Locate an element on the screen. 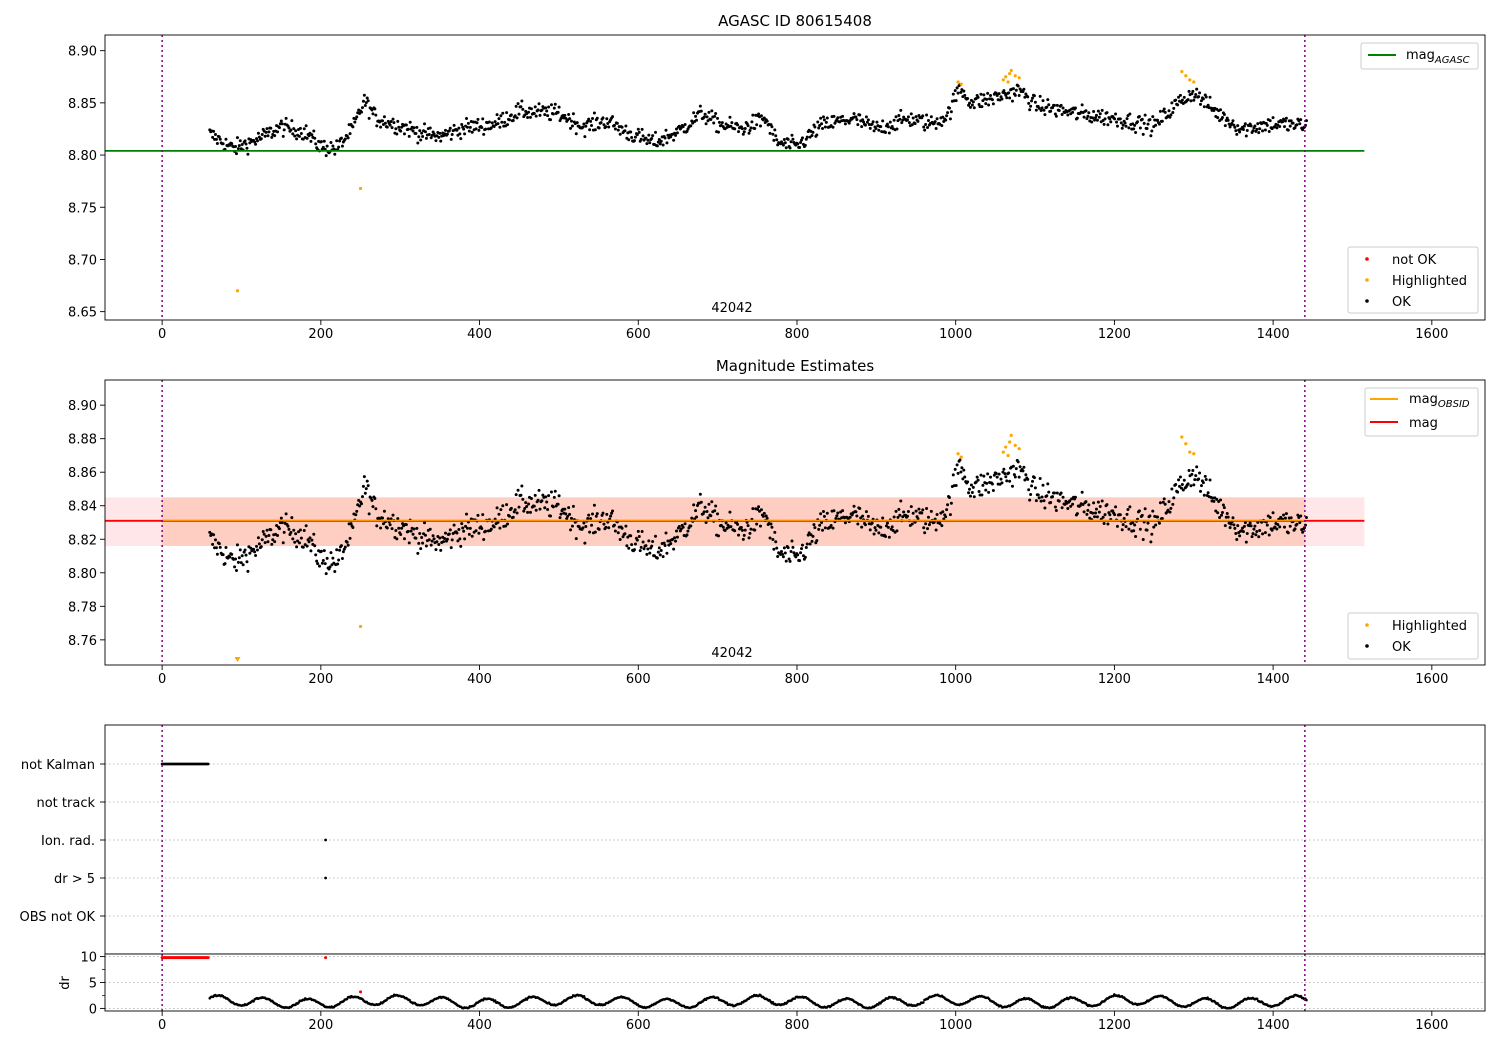  dr-black-point is located at coordinates (1257, 999).